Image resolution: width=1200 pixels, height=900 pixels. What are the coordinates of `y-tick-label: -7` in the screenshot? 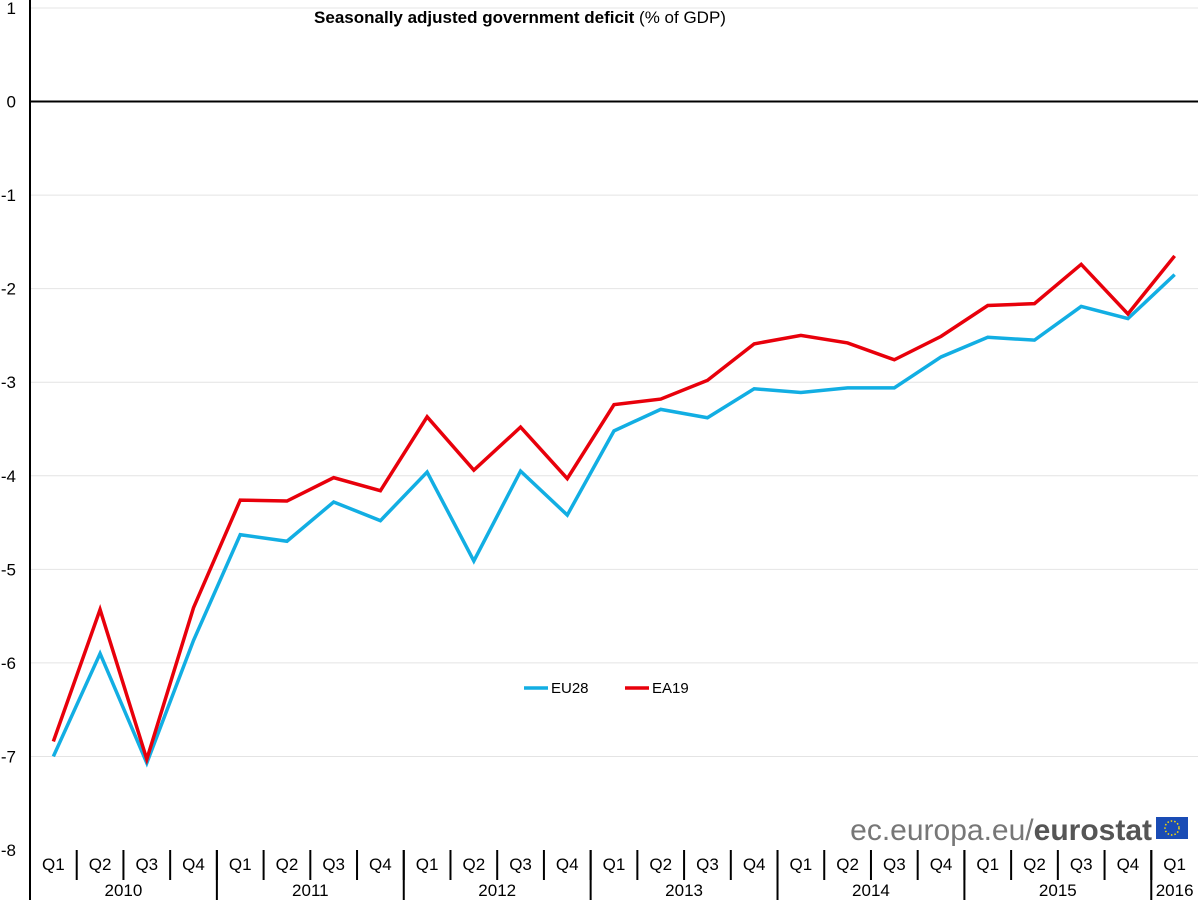 It's located at (8, 756).